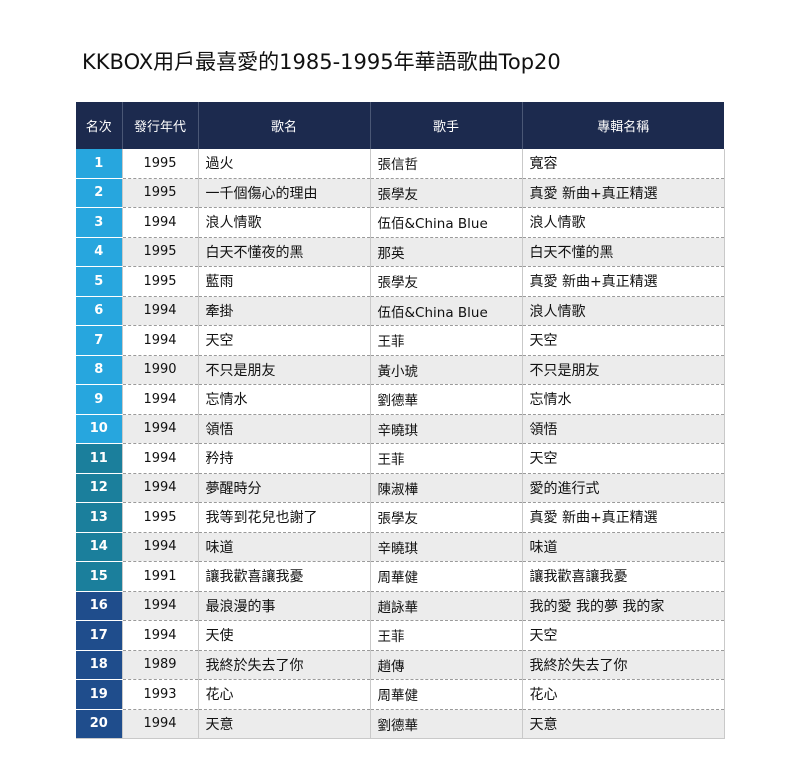 This screenshot has height=780, width=800. I want to click on table-row: 18 1989 我終於失去了你 趙傳 我終於失去了你, so click(400, 665).